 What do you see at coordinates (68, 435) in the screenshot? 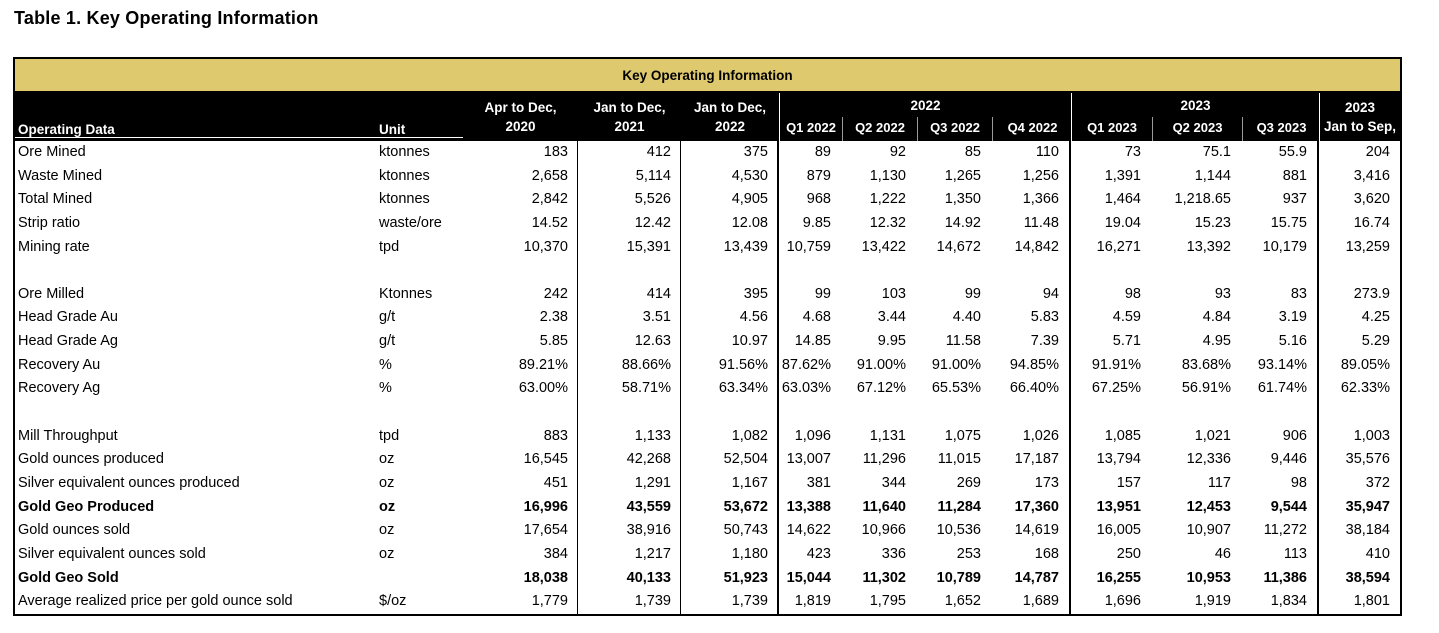
I see `row-label: Mill Throughput` at bounding box center [68, 435].